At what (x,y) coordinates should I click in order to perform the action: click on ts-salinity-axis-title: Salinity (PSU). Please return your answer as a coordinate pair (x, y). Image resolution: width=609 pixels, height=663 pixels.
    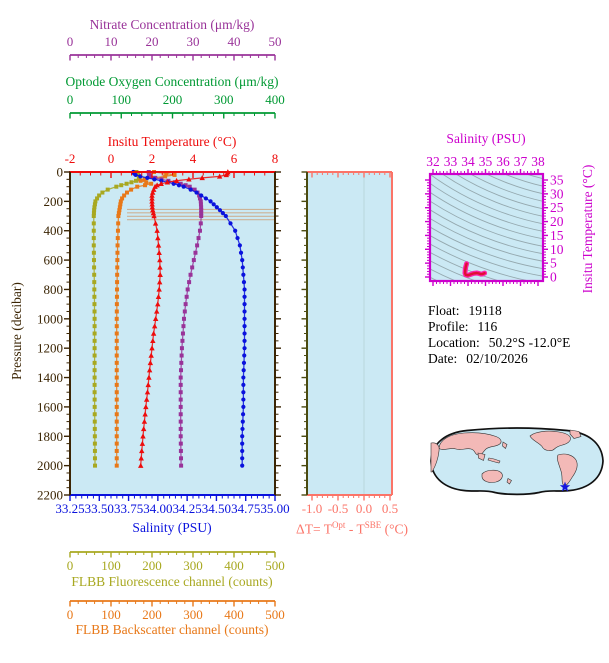
    Looking at the image, I should click on (486, 138).